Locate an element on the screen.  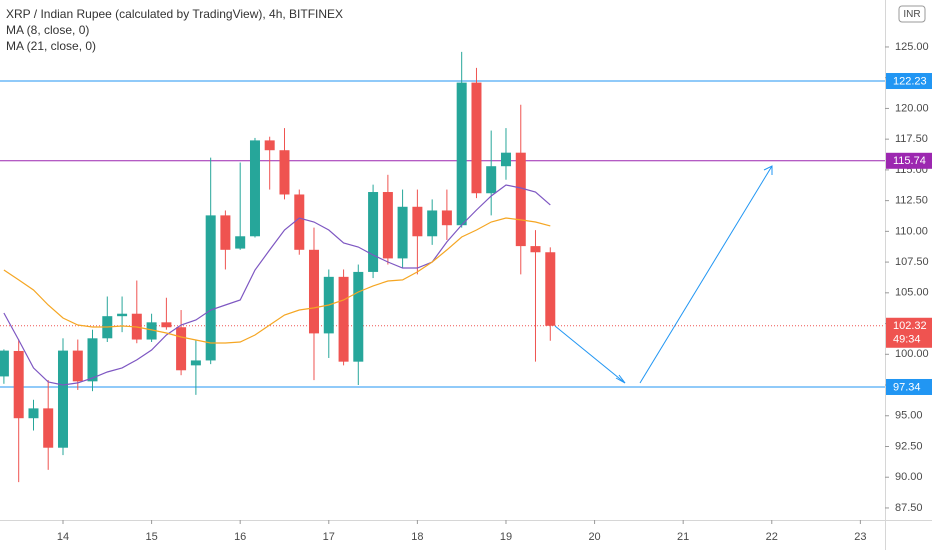
x-tick-label: 16 is located at coordinates (240, 537).